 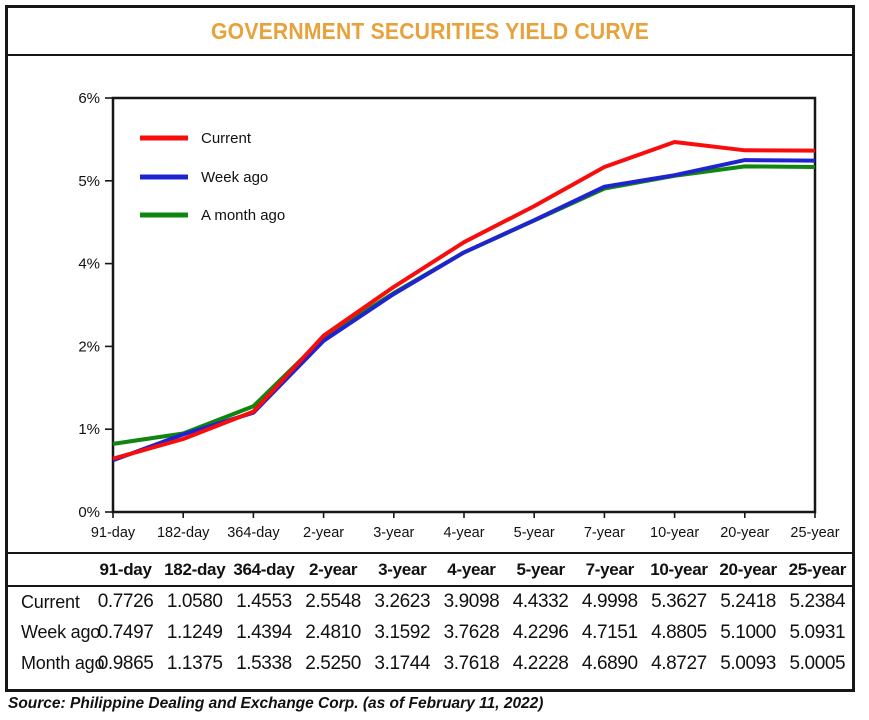 What do you see at coordinates (604, 533) in the screenshot?
I see `x-tick-label: 7-year` at bounding box center [604, 533].